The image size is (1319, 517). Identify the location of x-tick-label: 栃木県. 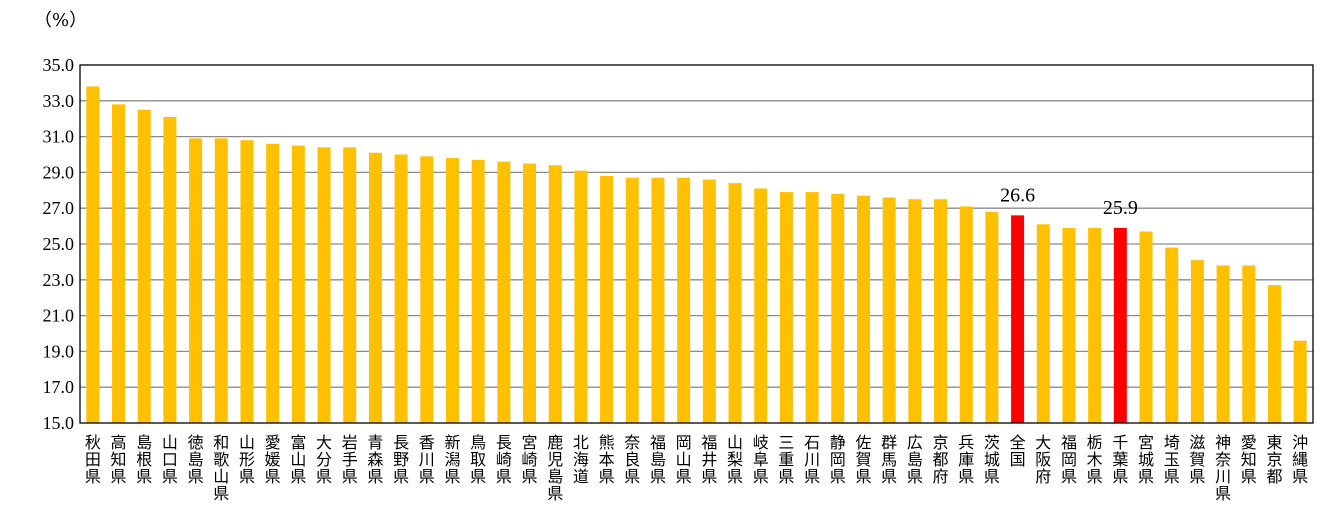
(1095, 459).